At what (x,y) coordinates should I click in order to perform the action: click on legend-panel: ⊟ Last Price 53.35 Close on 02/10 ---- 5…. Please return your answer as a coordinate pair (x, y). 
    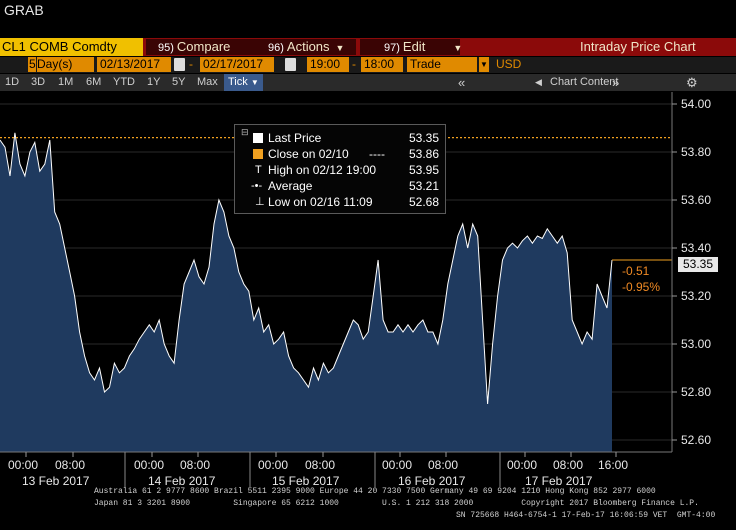
    Looking at the image, I should click on (340, 169).